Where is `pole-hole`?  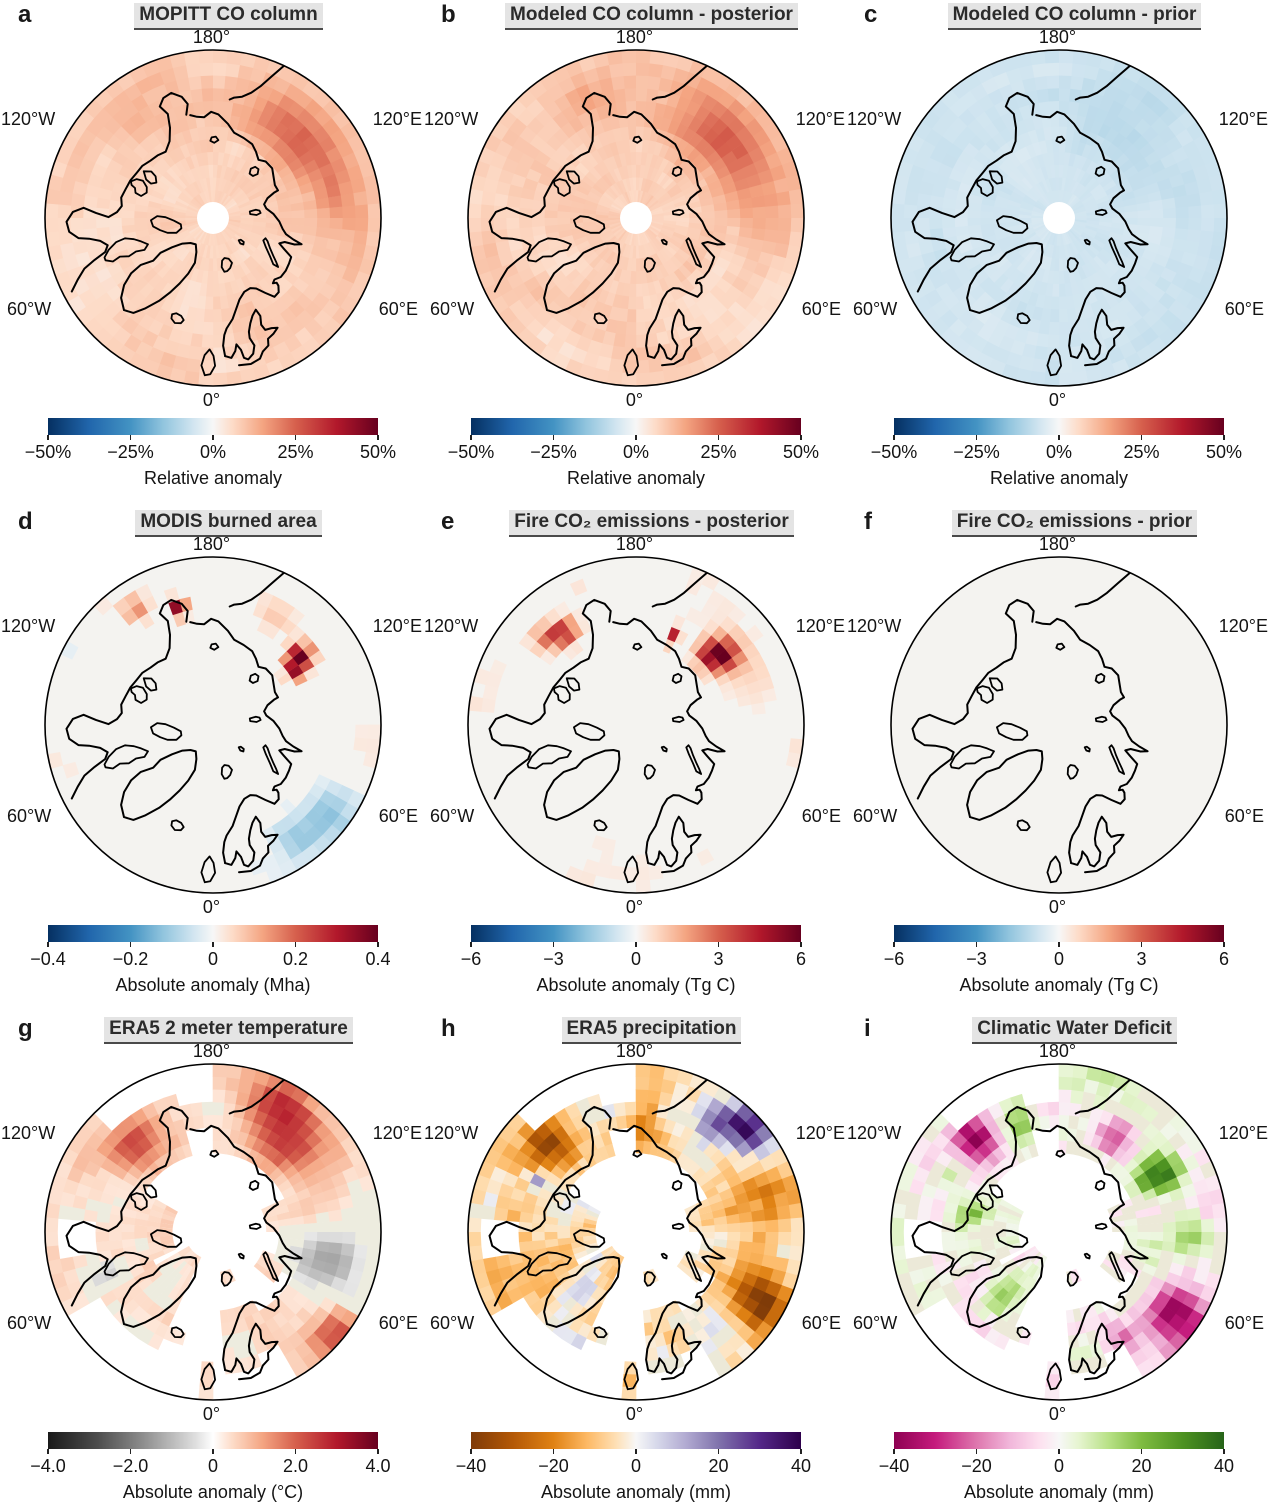 pole-hole is located at coordinates (213, 218).